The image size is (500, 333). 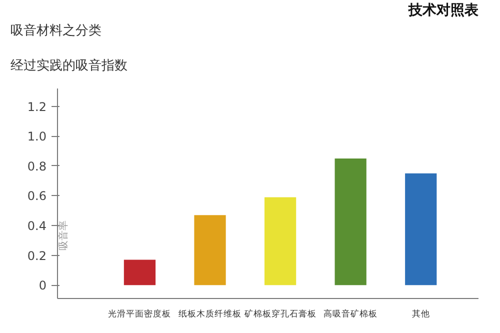 What do you see at coordinates (37, 137) in the screenshot?
I see `y-tick-label: 1.0` at bounding box center [37, 137].